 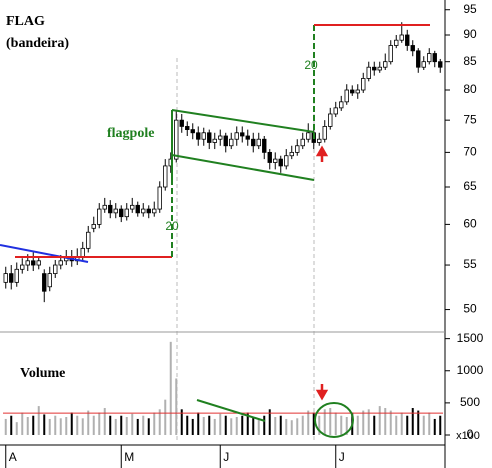 I want to click on y-tick-label: 75, so click(x=470, y=119).